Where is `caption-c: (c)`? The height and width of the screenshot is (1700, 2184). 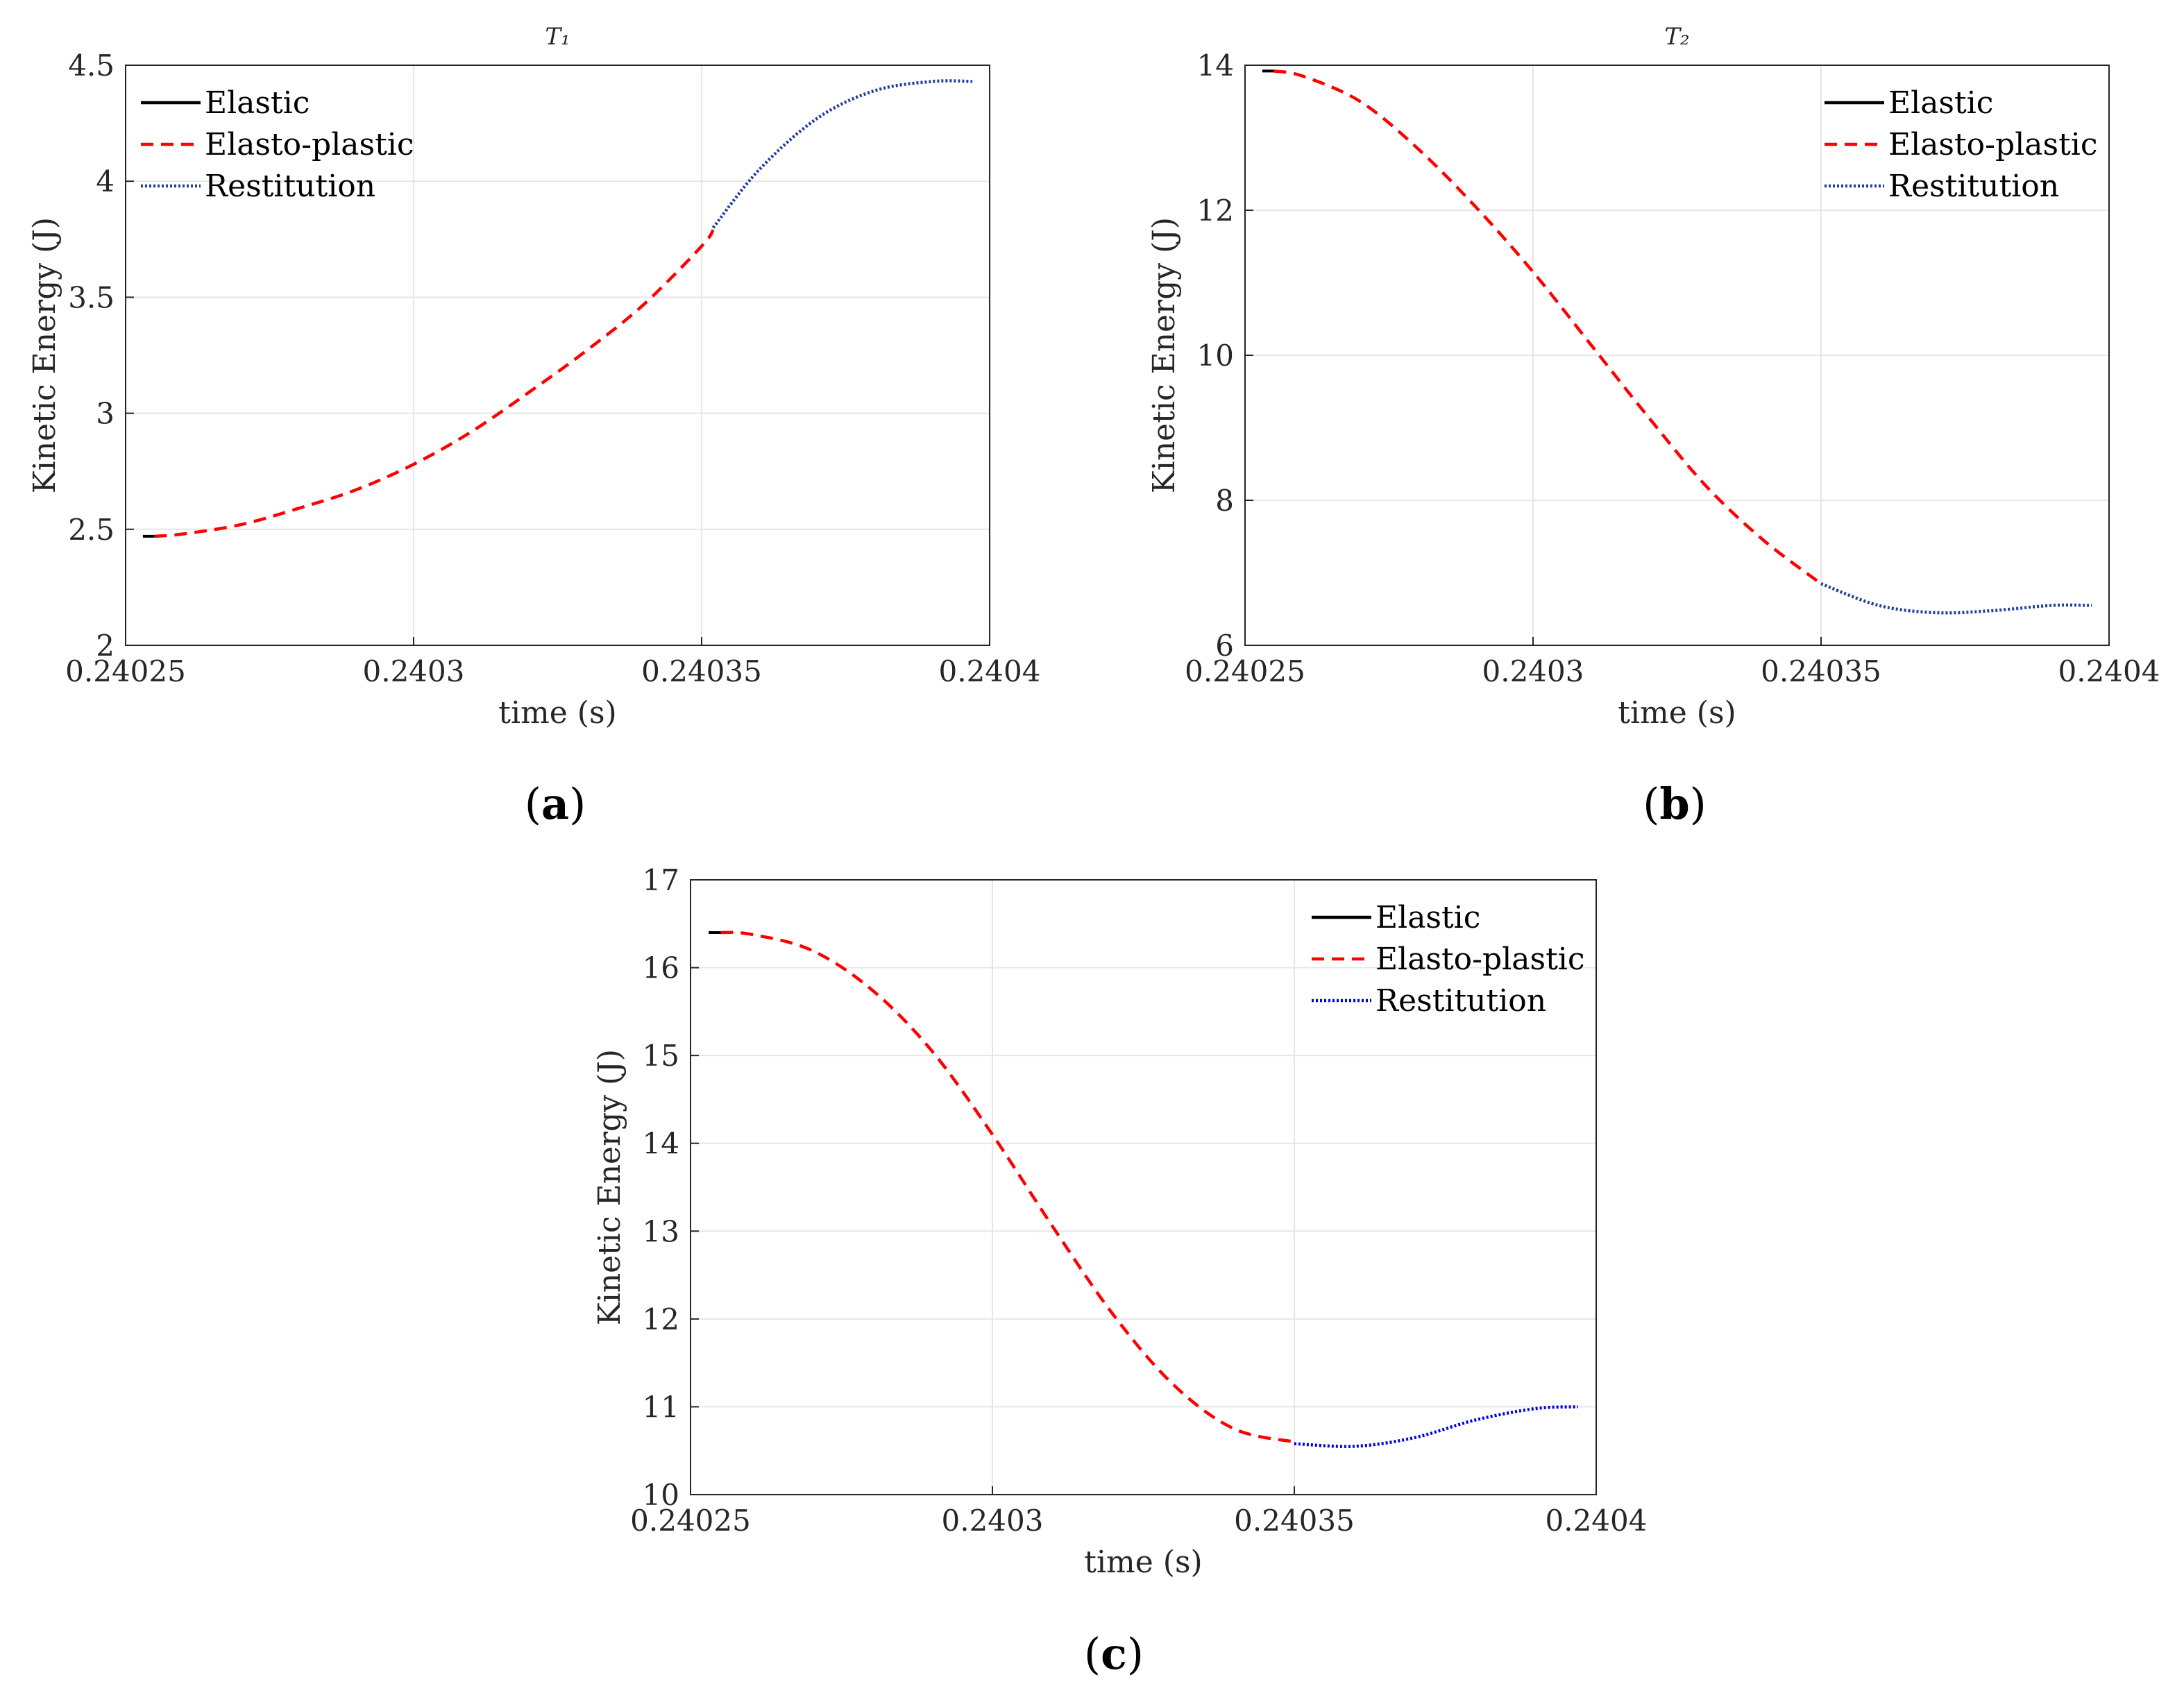
caption-c: (c) is located at coordinates (1114, 1654).